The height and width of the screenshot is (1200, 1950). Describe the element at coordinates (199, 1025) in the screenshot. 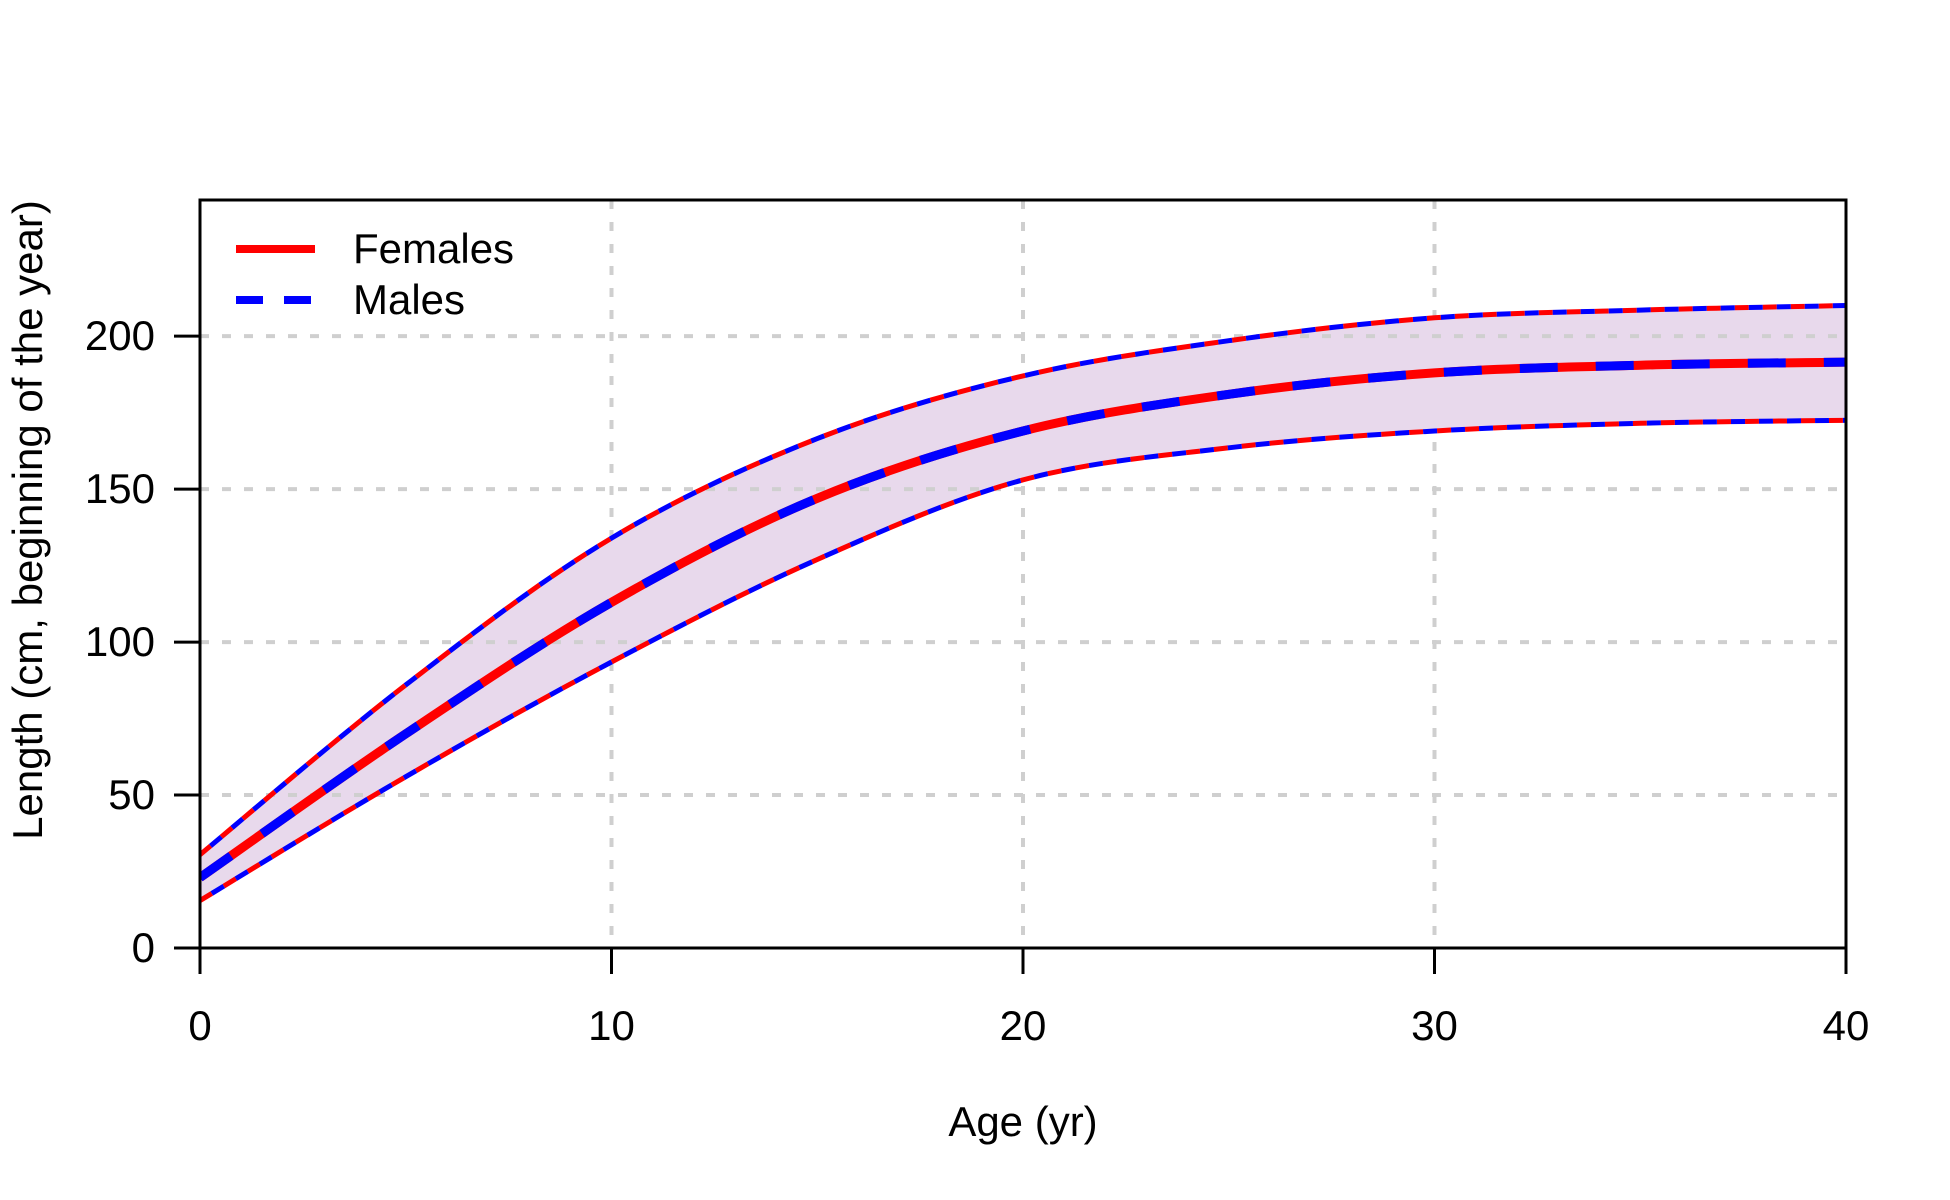

I see `x-tick-label: 0` at that location.